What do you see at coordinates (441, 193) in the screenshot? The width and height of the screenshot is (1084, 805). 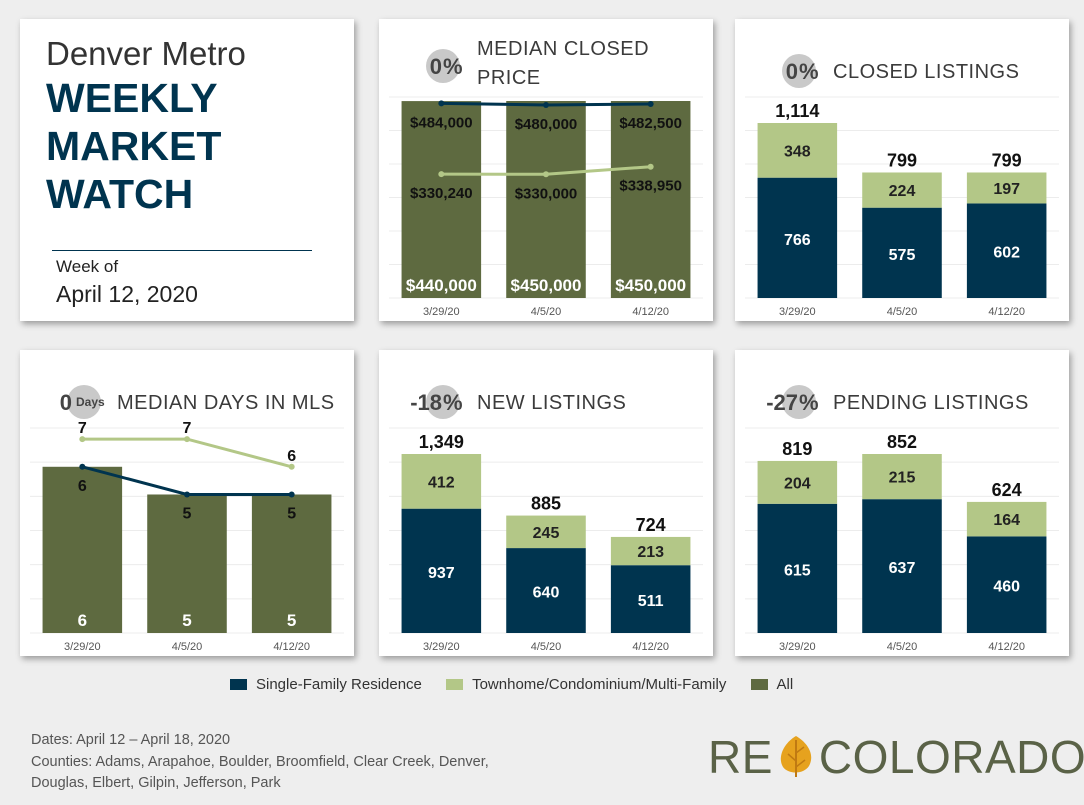 I see `median-closed-price-label-townhome: $330,240` at bounding box center [441, 193].